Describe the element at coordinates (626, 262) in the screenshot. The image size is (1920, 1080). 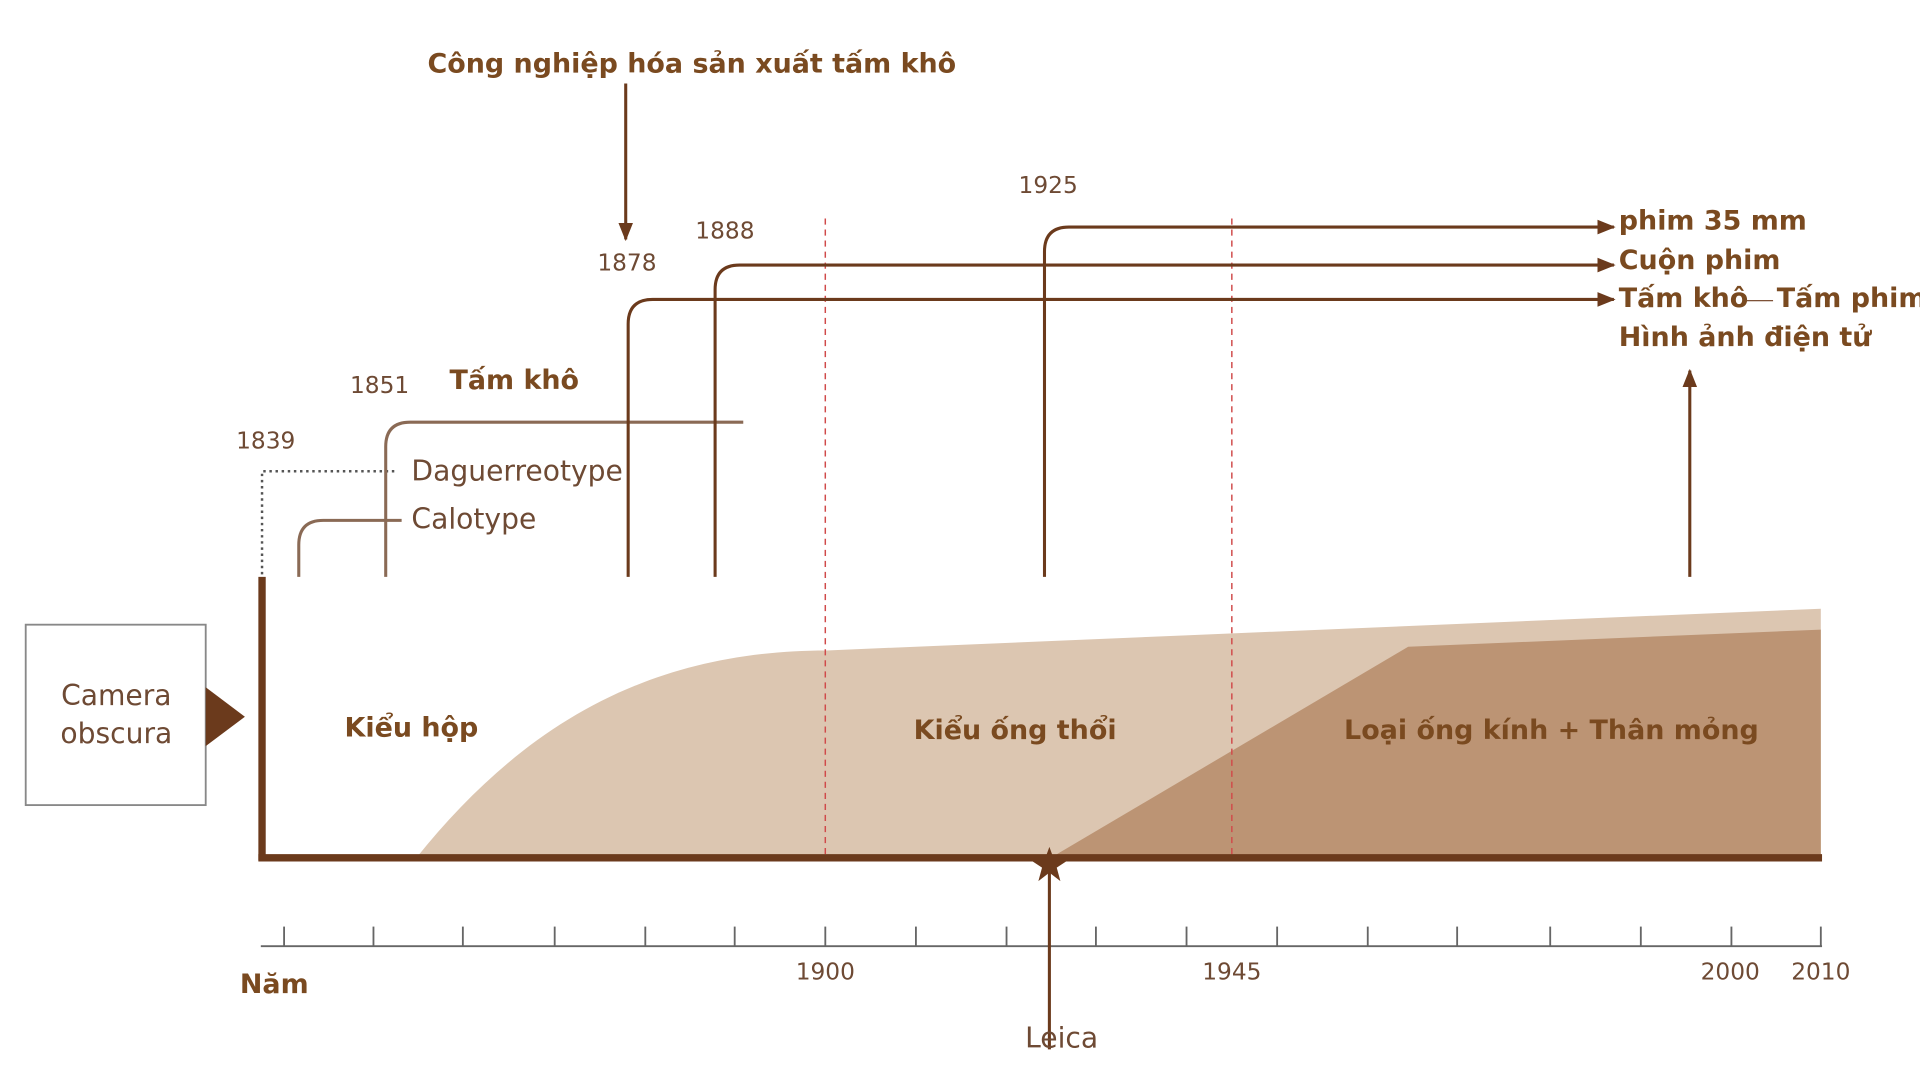
I see `year-label: 1878` at that location.